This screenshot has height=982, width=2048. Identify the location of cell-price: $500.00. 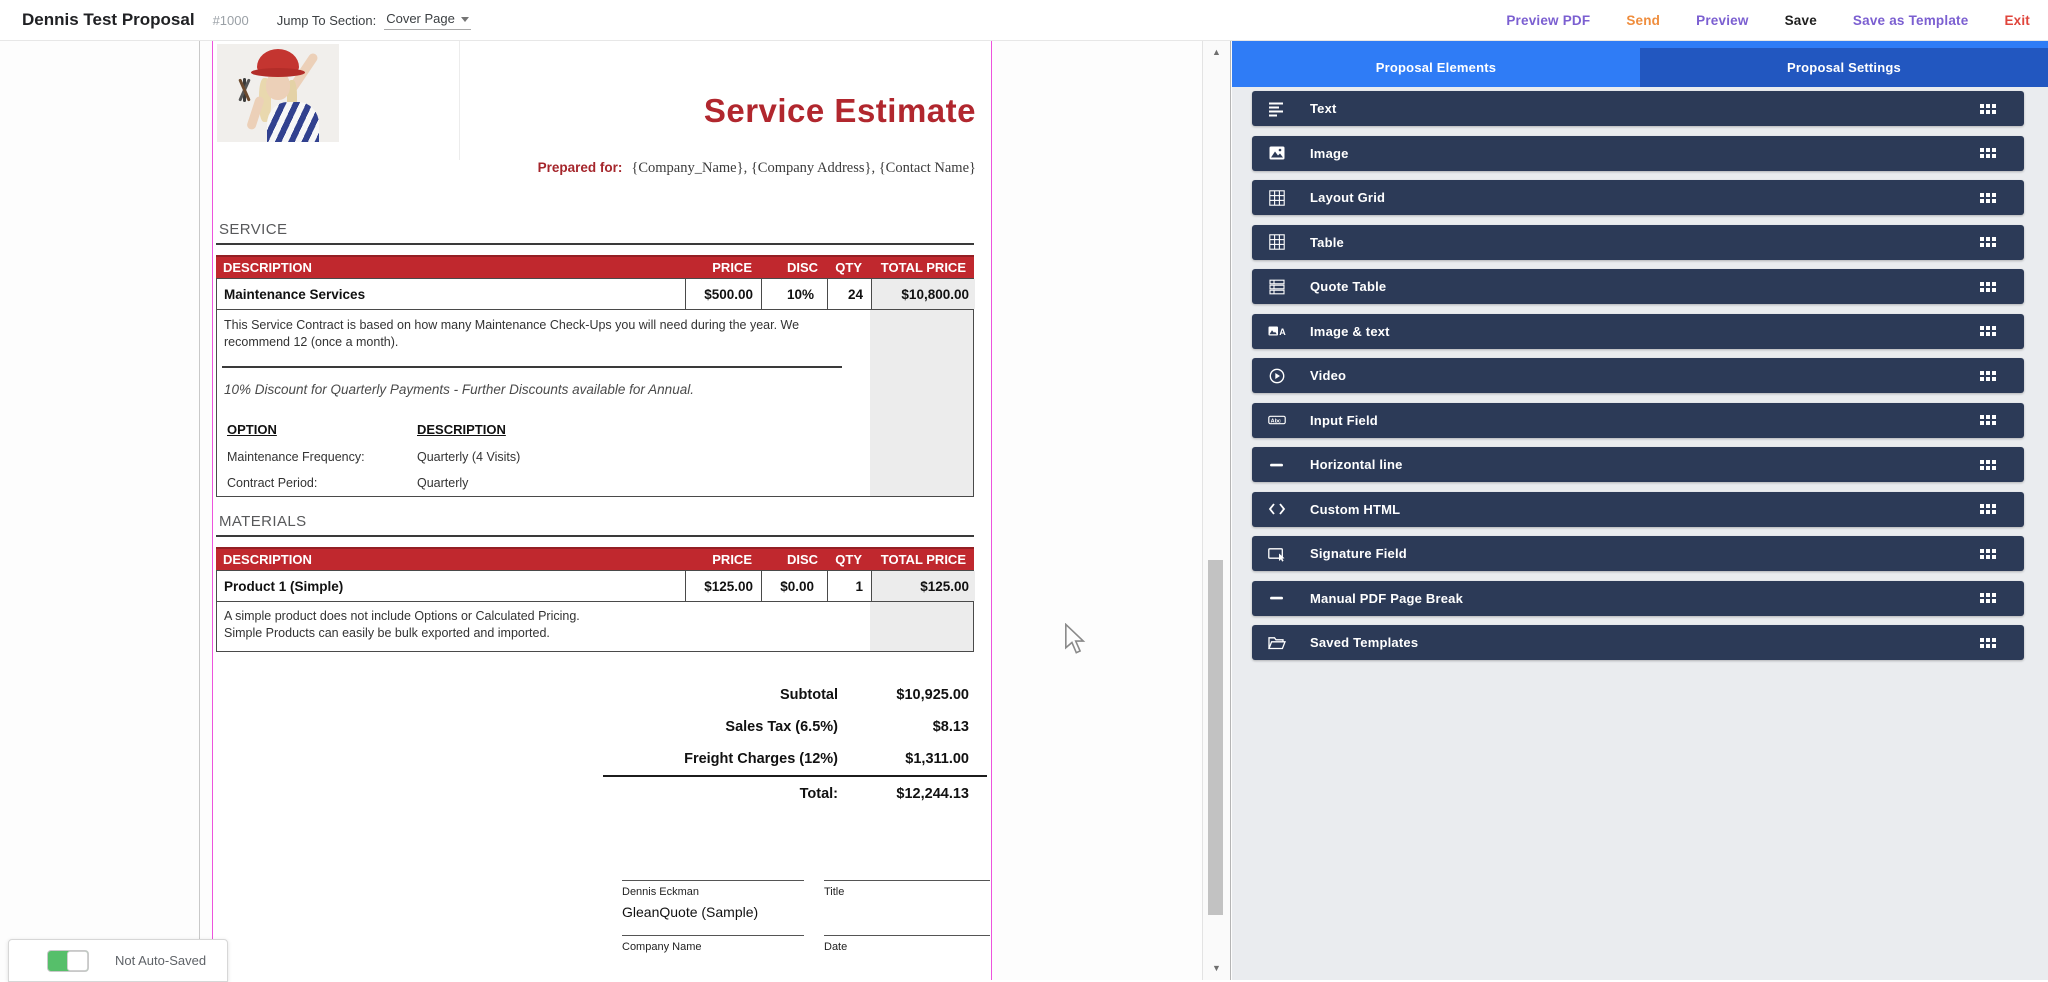
(723, 294).